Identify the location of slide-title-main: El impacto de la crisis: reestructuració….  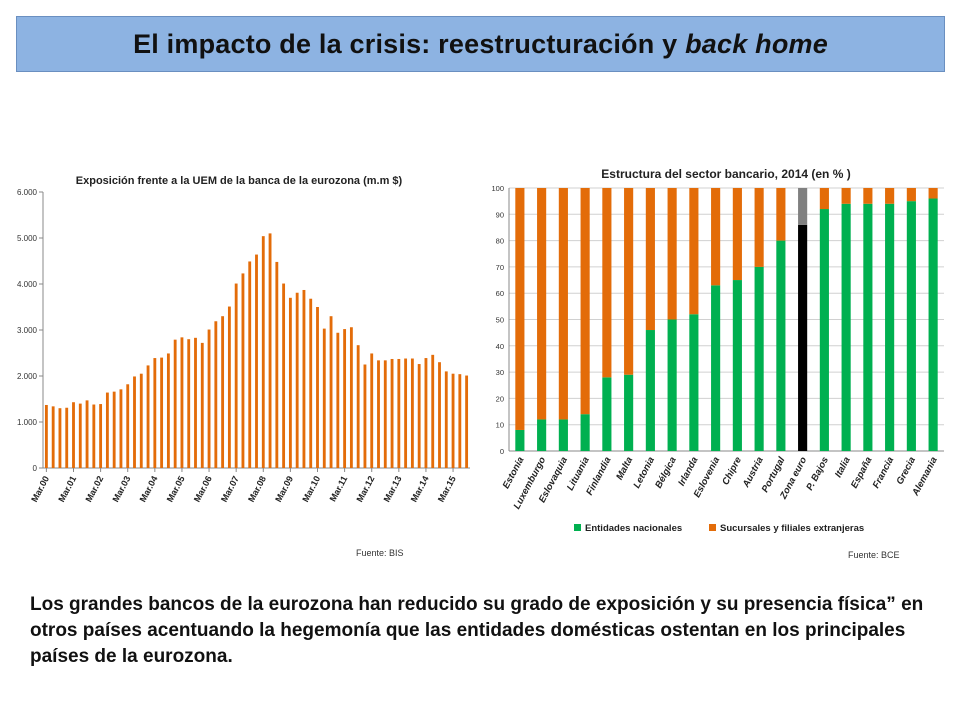
(409, 43).